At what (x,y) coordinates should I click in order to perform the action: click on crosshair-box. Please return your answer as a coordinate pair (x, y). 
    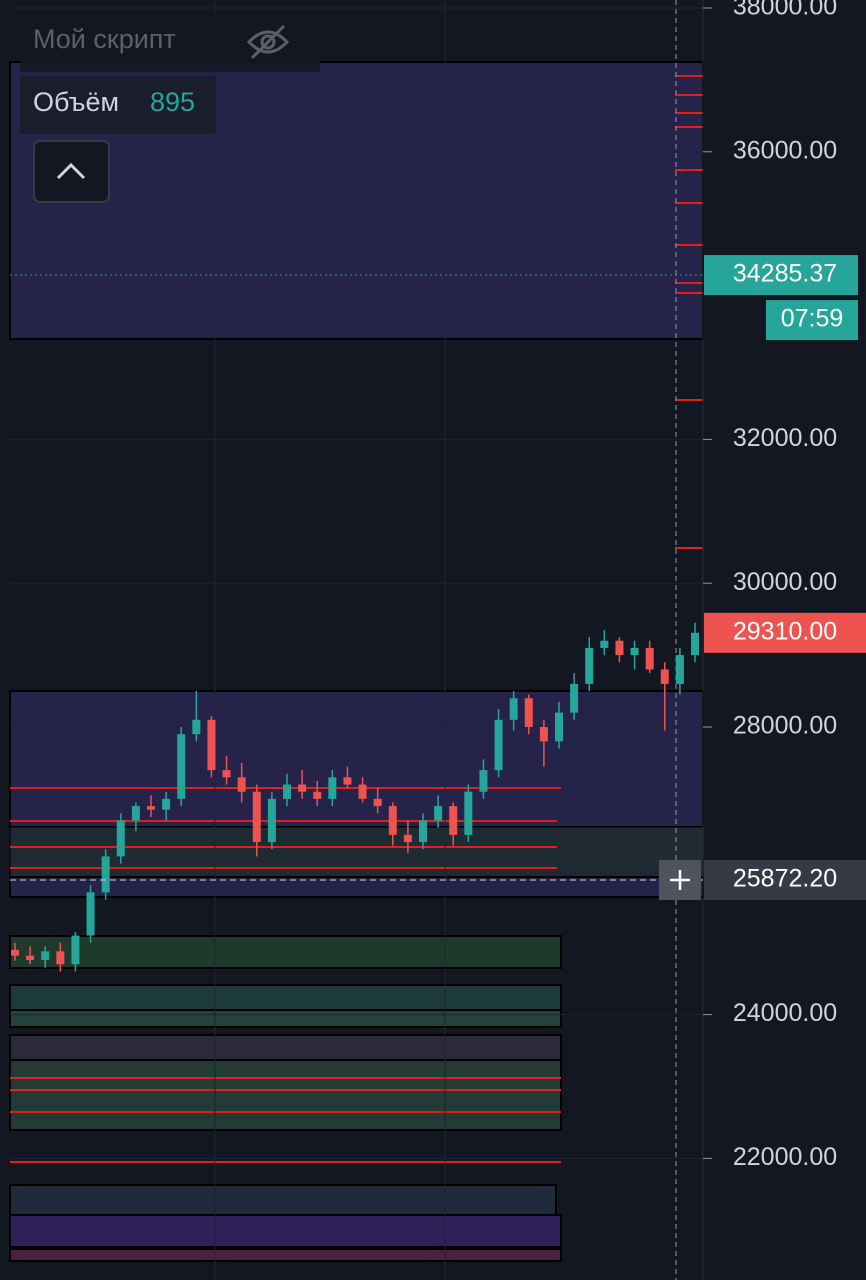
    Looking at the image, I should click on (785, 879).